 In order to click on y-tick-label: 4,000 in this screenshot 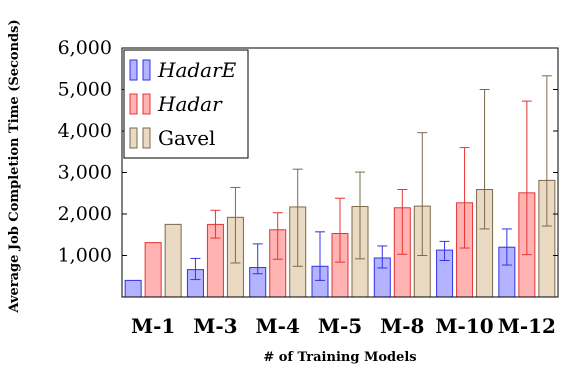, I will do `click(85, 131)`.